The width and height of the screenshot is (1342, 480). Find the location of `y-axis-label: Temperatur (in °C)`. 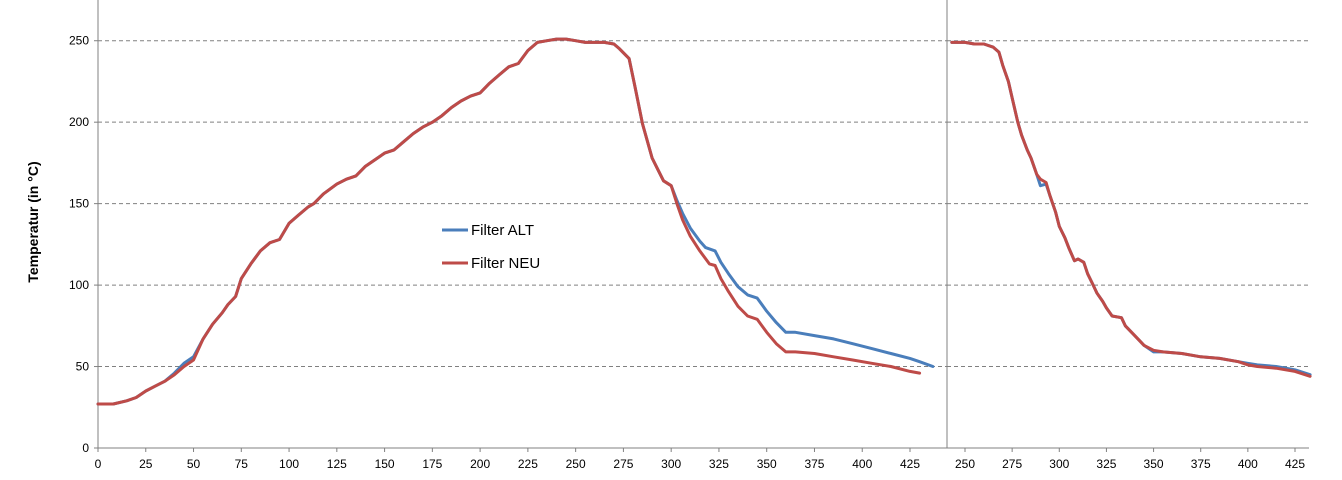

y-axis-label: Temperatur (in °C) is located at coordinates (33, 221).